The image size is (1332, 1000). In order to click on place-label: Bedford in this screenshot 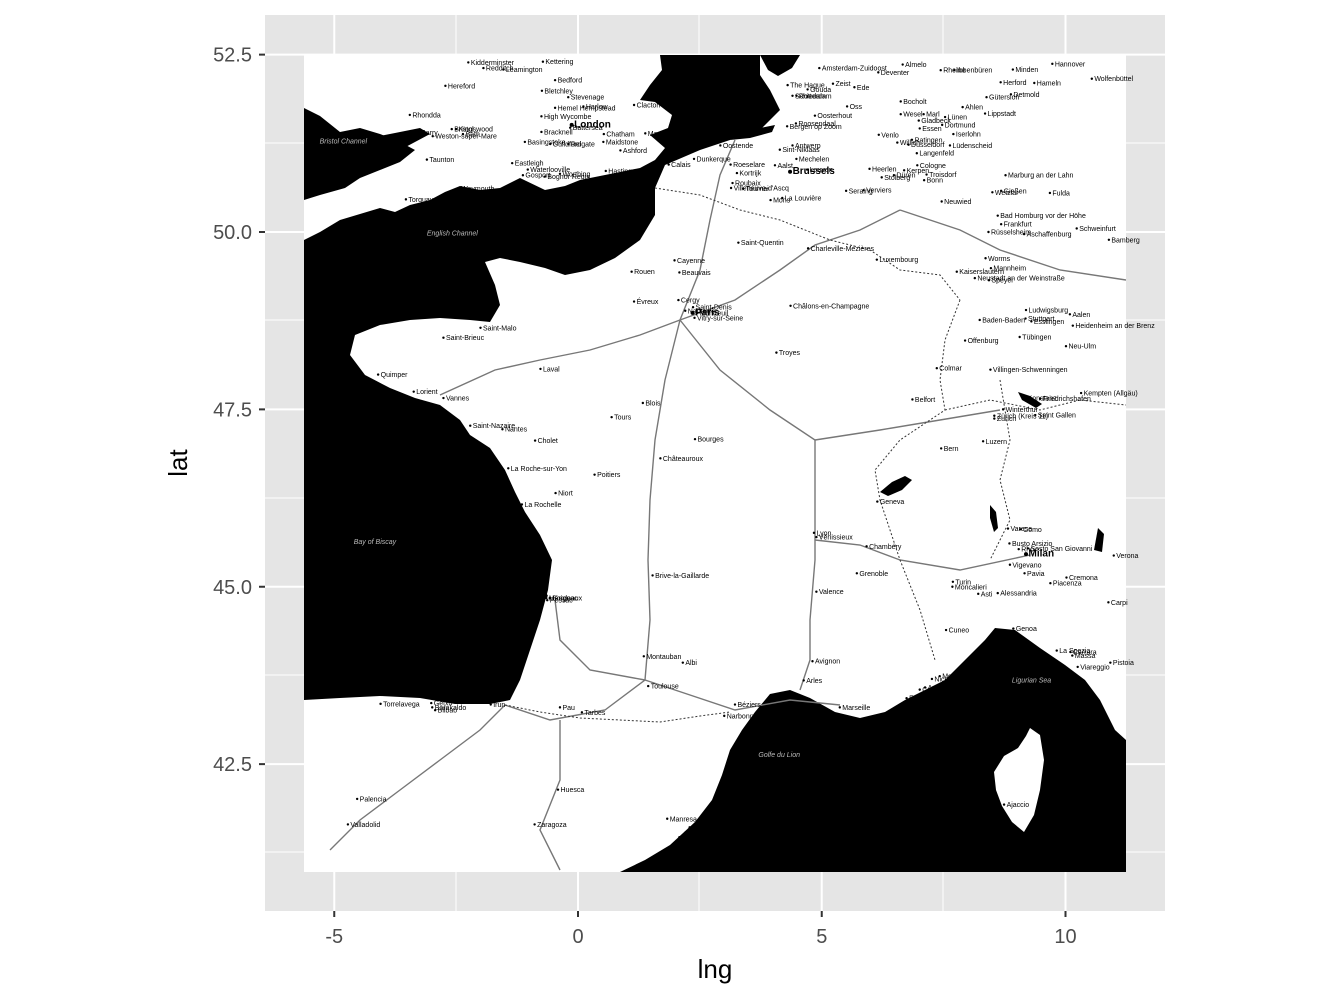, I will do `click(570, 81)`.